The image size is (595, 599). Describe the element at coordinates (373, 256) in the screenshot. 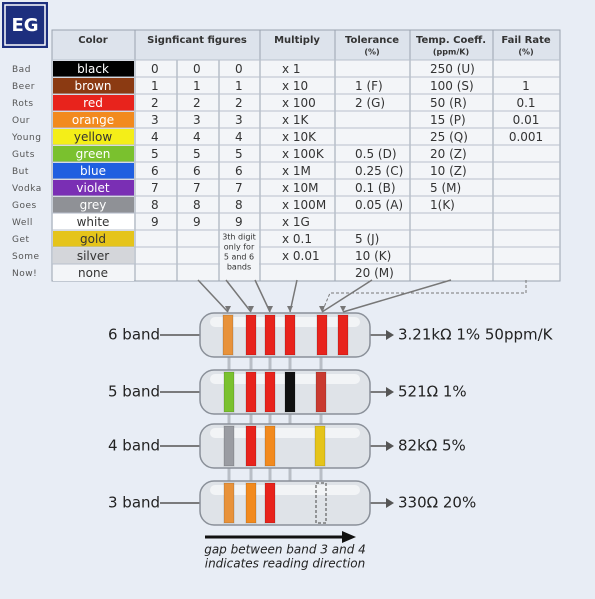

I see `tolerance-cell: 10 (K)` at that location.